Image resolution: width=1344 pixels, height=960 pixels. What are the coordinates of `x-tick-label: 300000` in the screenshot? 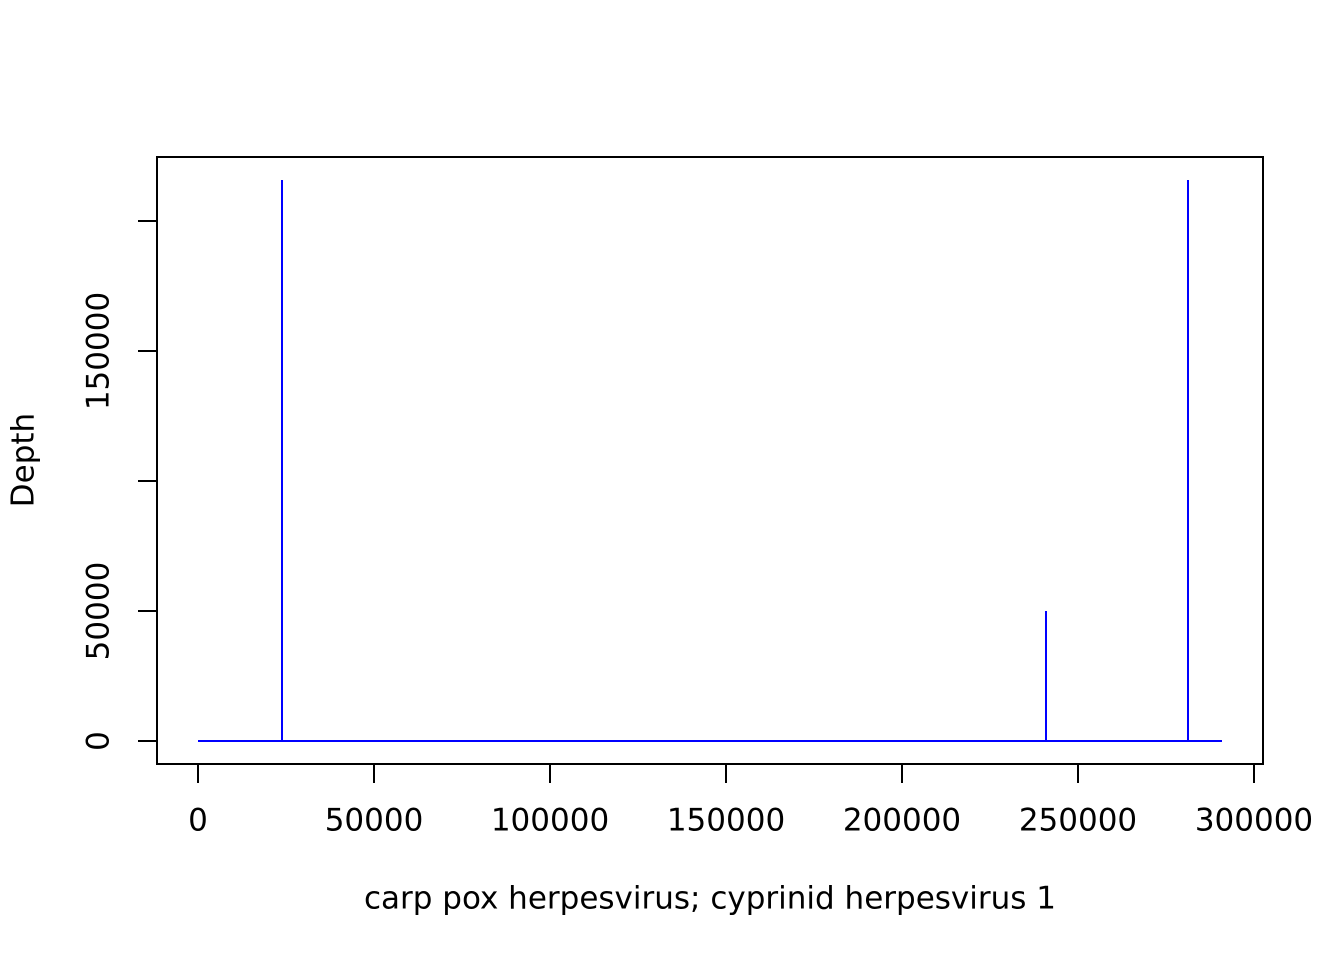 It's located at (1254, 821).